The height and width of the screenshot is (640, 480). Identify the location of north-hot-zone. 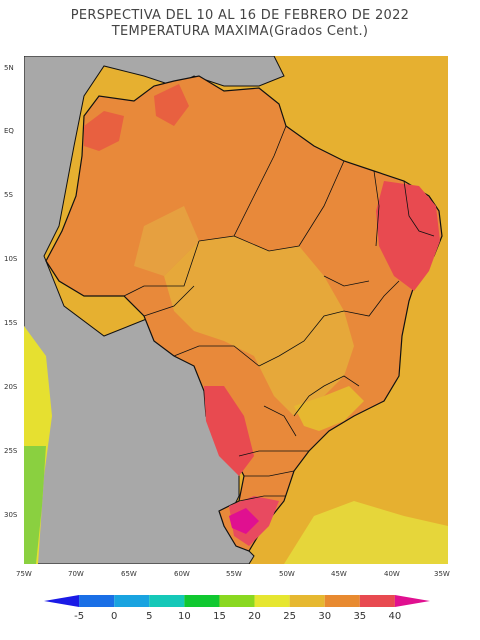
(171, 105).